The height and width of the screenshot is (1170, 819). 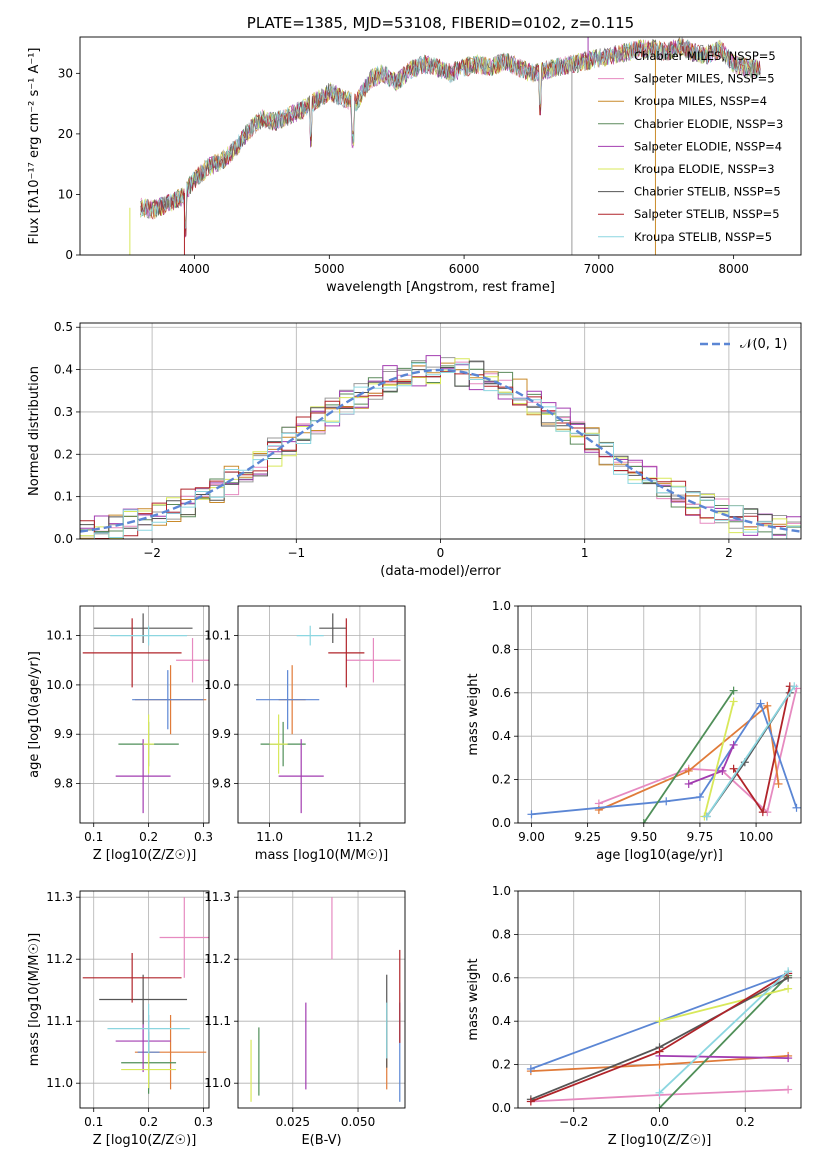 I want to click on legend-entry: Salpeter ELODIE, NSSP=4, so click(x=708, y=146).